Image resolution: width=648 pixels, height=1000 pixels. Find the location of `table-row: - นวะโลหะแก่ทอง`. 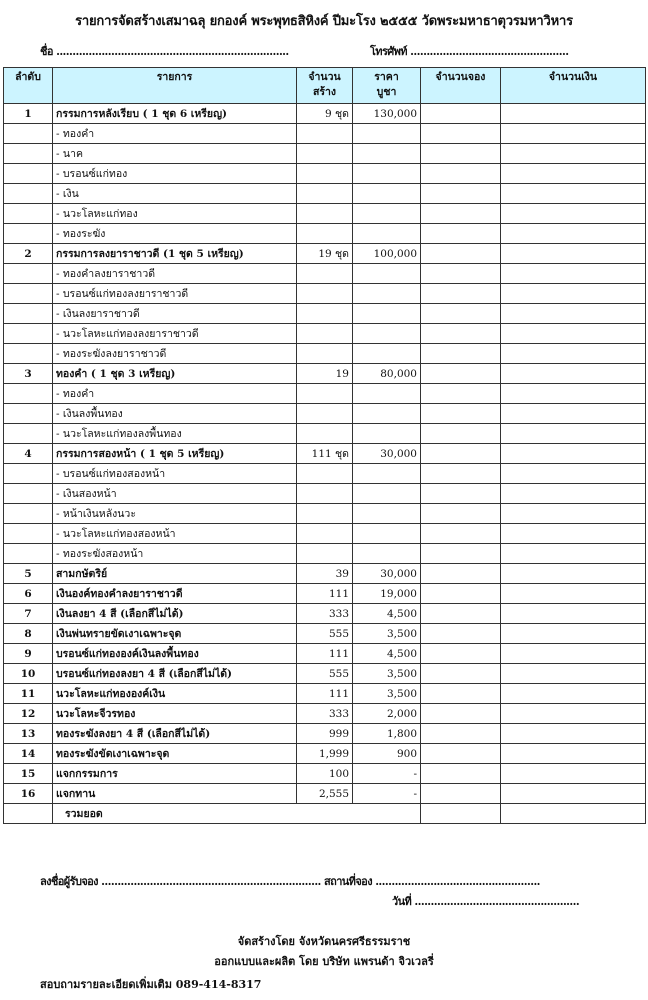

table-row: - นวะโลหะแก่ทอง is located at coordinates (324, 213).